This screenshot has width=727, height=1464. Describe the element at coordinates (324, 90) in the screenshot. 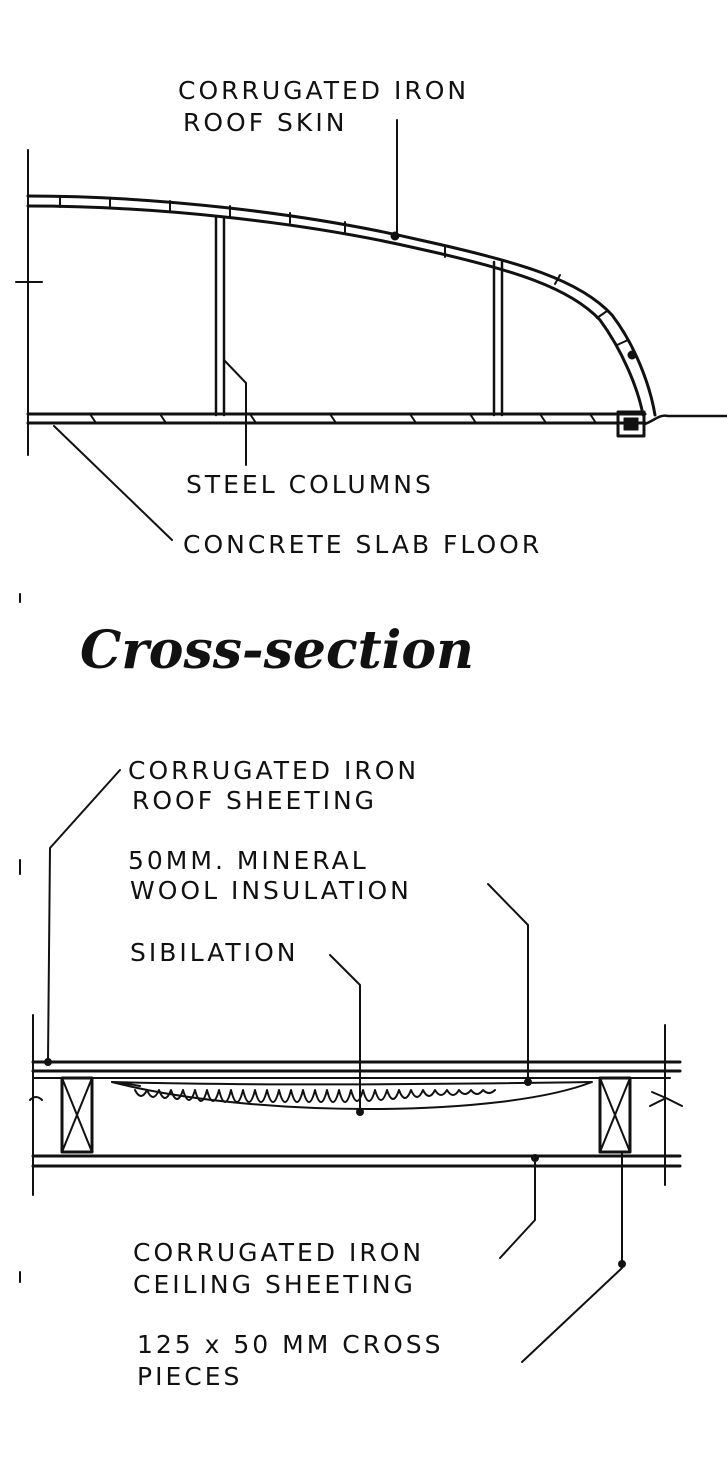

I see `roof-skin-label-line1: CORRUGATED IRON` at that location.